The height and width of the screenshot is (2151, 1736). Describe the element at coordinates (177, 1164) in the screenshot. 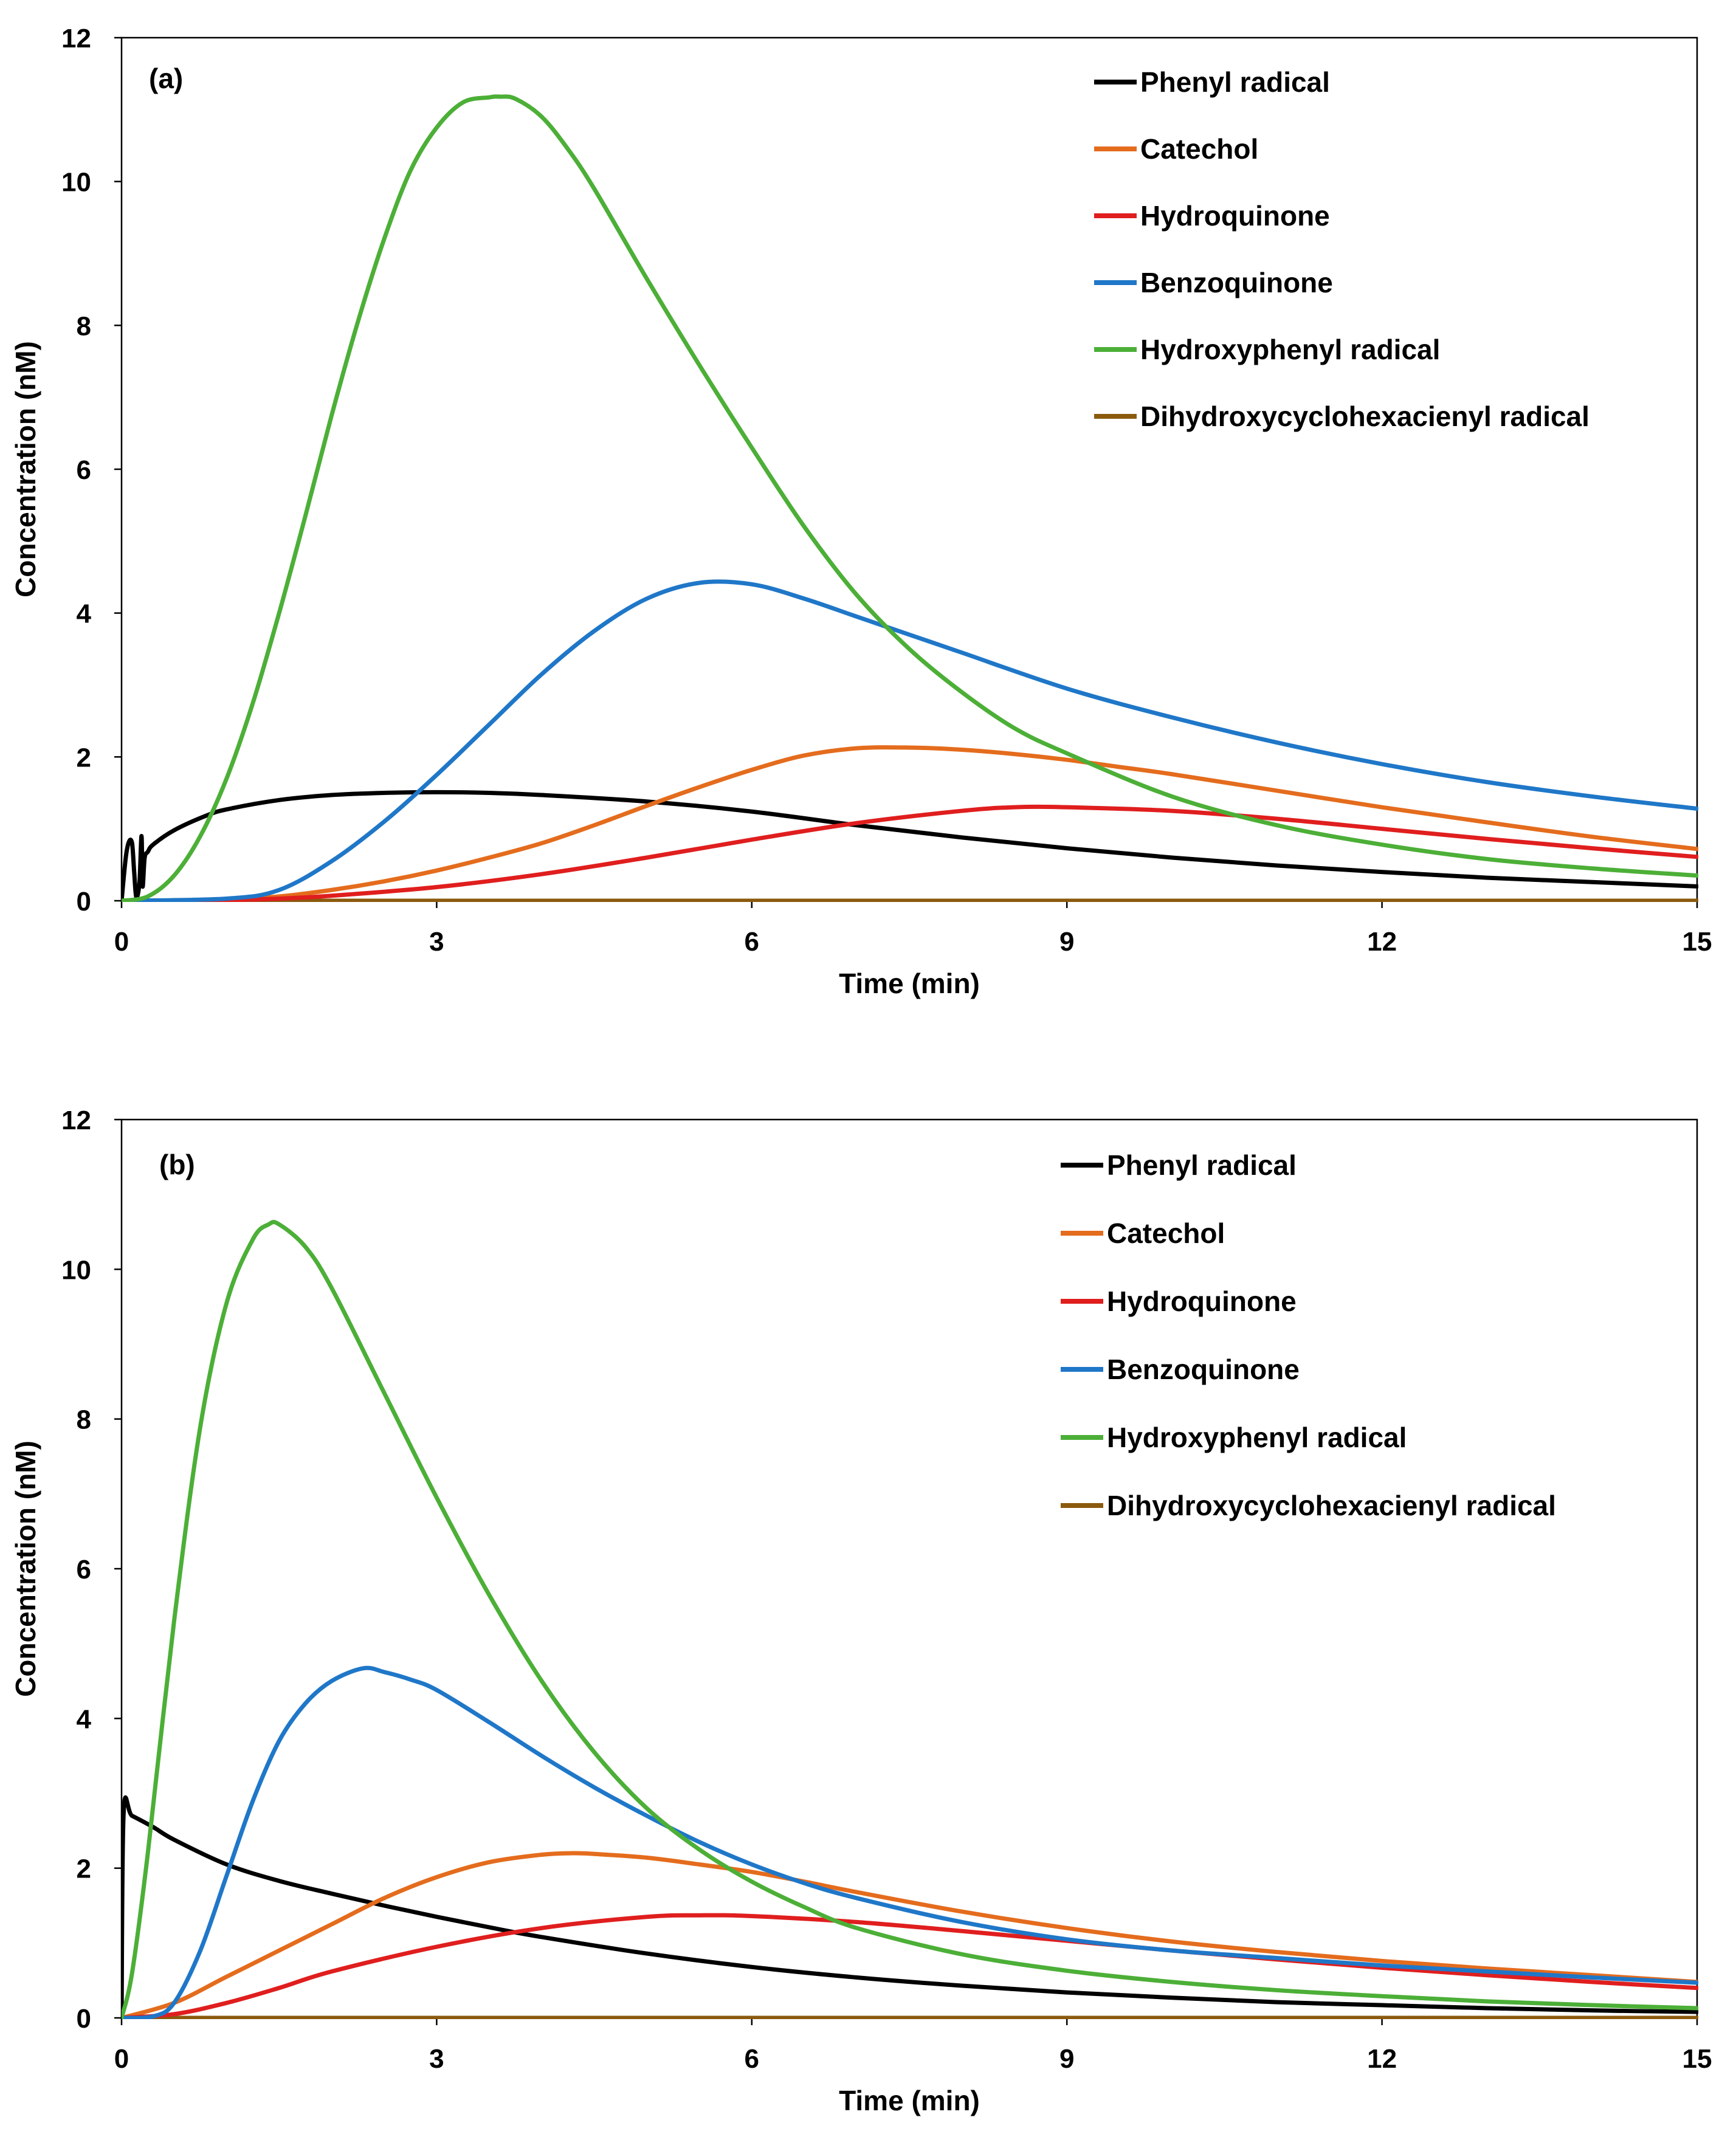

I see `panel-label: (b)` at that location.